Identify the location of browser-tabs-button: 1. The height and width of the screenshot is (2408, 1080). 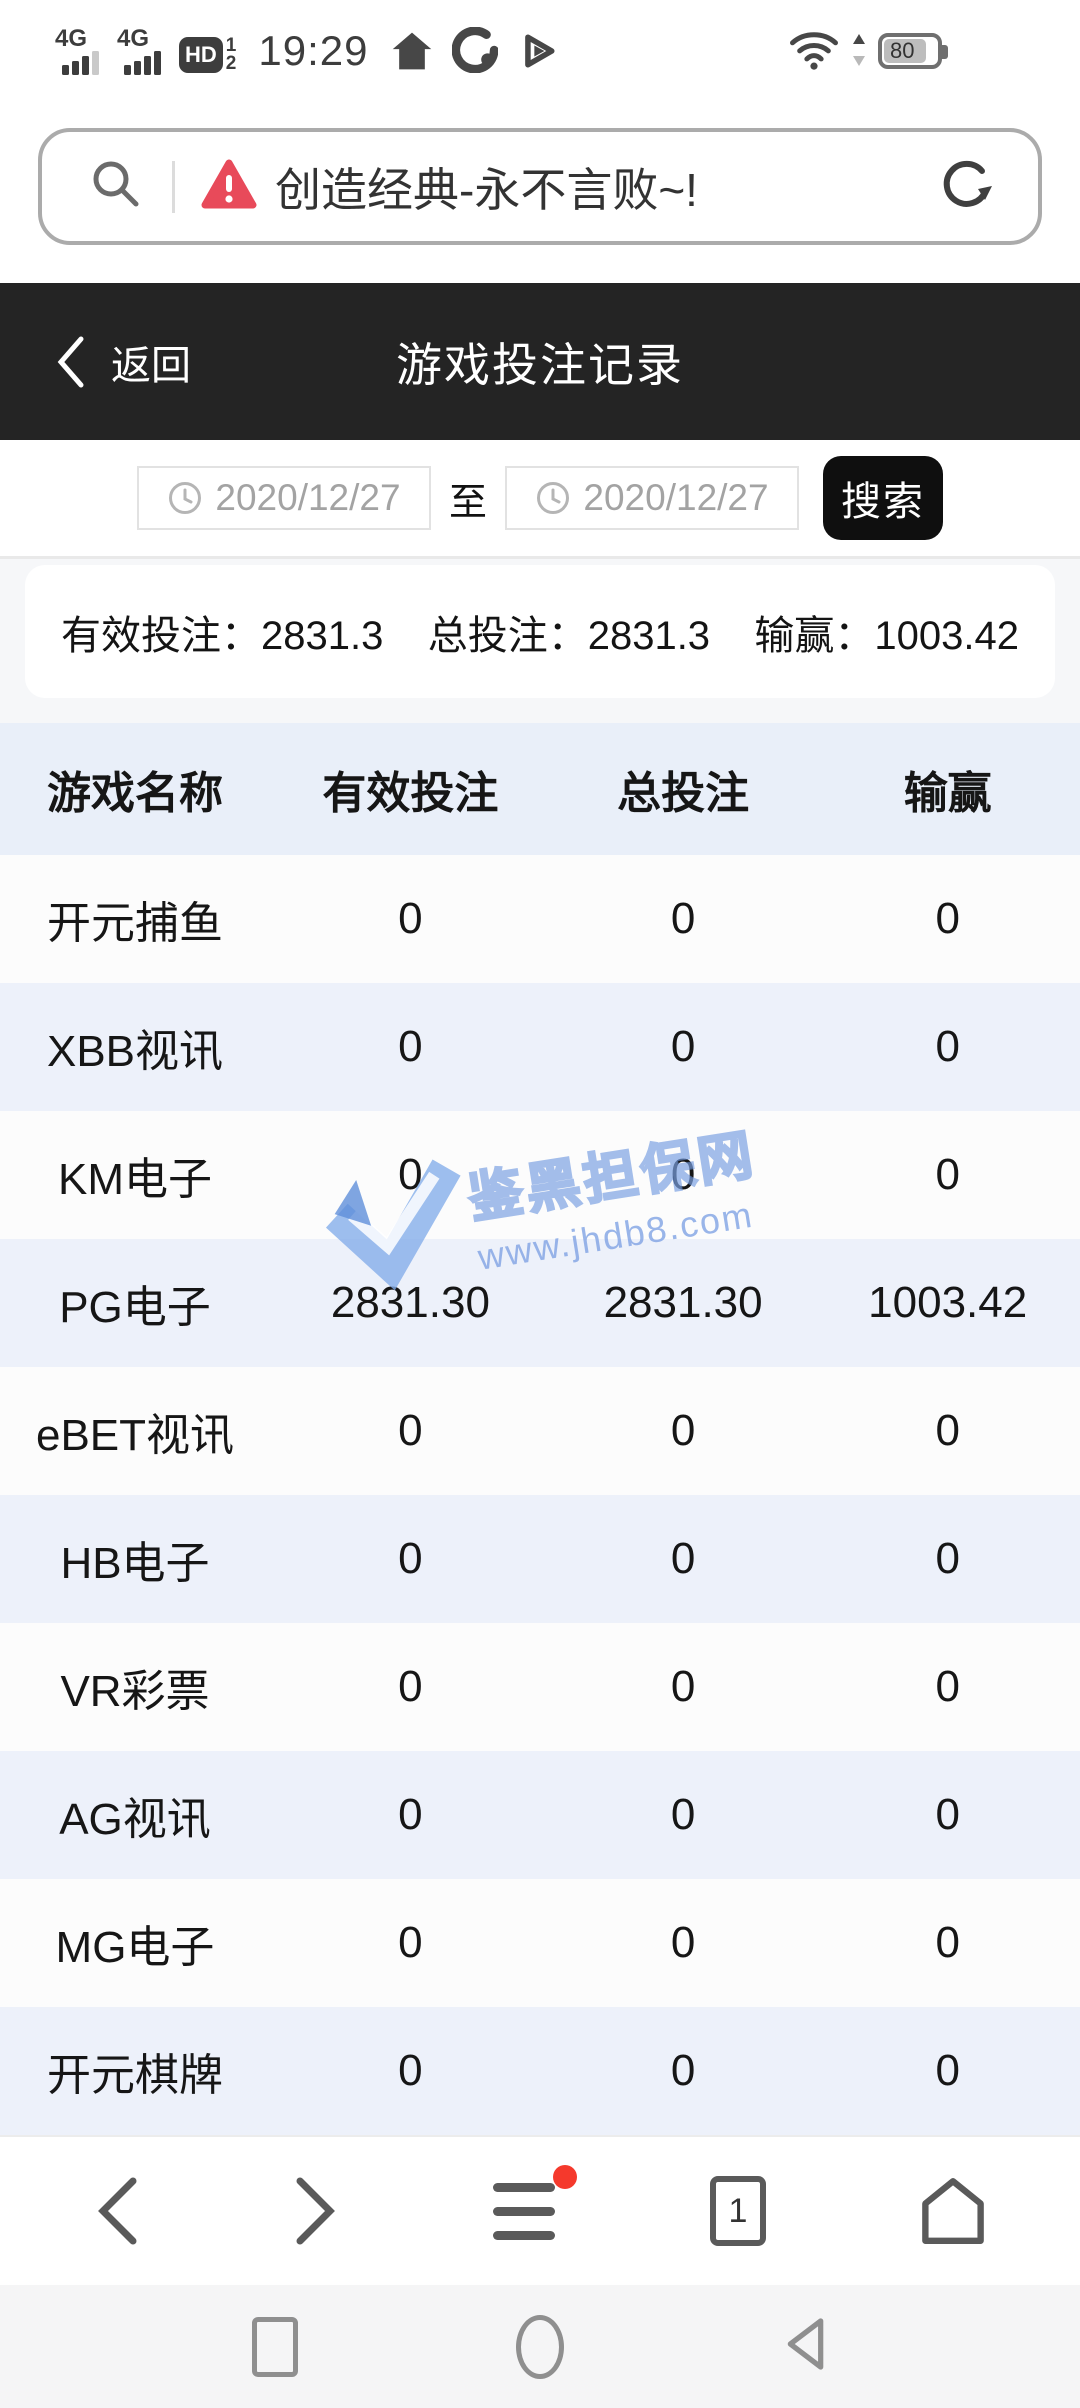
(738, 2211).